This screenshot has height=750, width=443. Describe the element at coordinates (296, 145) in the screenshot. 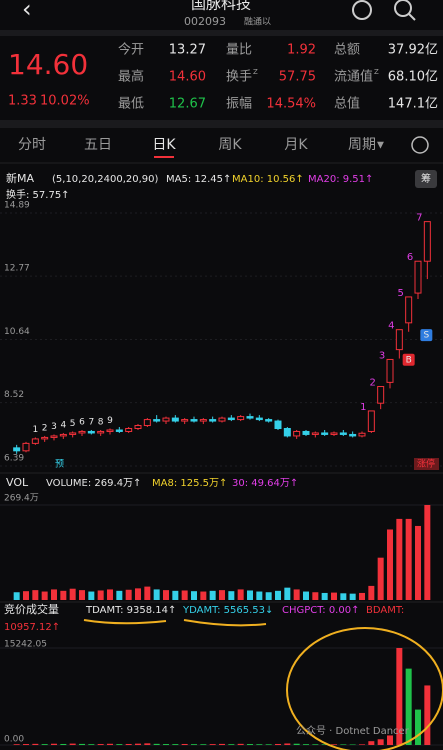

I see `tab: 月K` at that location.